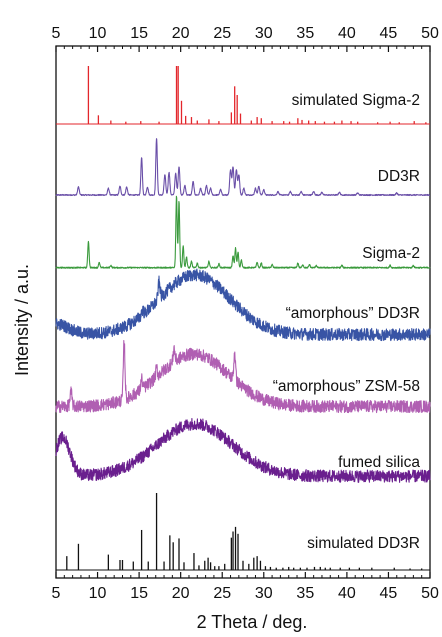 This screenshot has width=442, height=637. Describe the element at coordinates (430, 593) in the screenshot. I see `bottom-tick-label: 50` at that location.